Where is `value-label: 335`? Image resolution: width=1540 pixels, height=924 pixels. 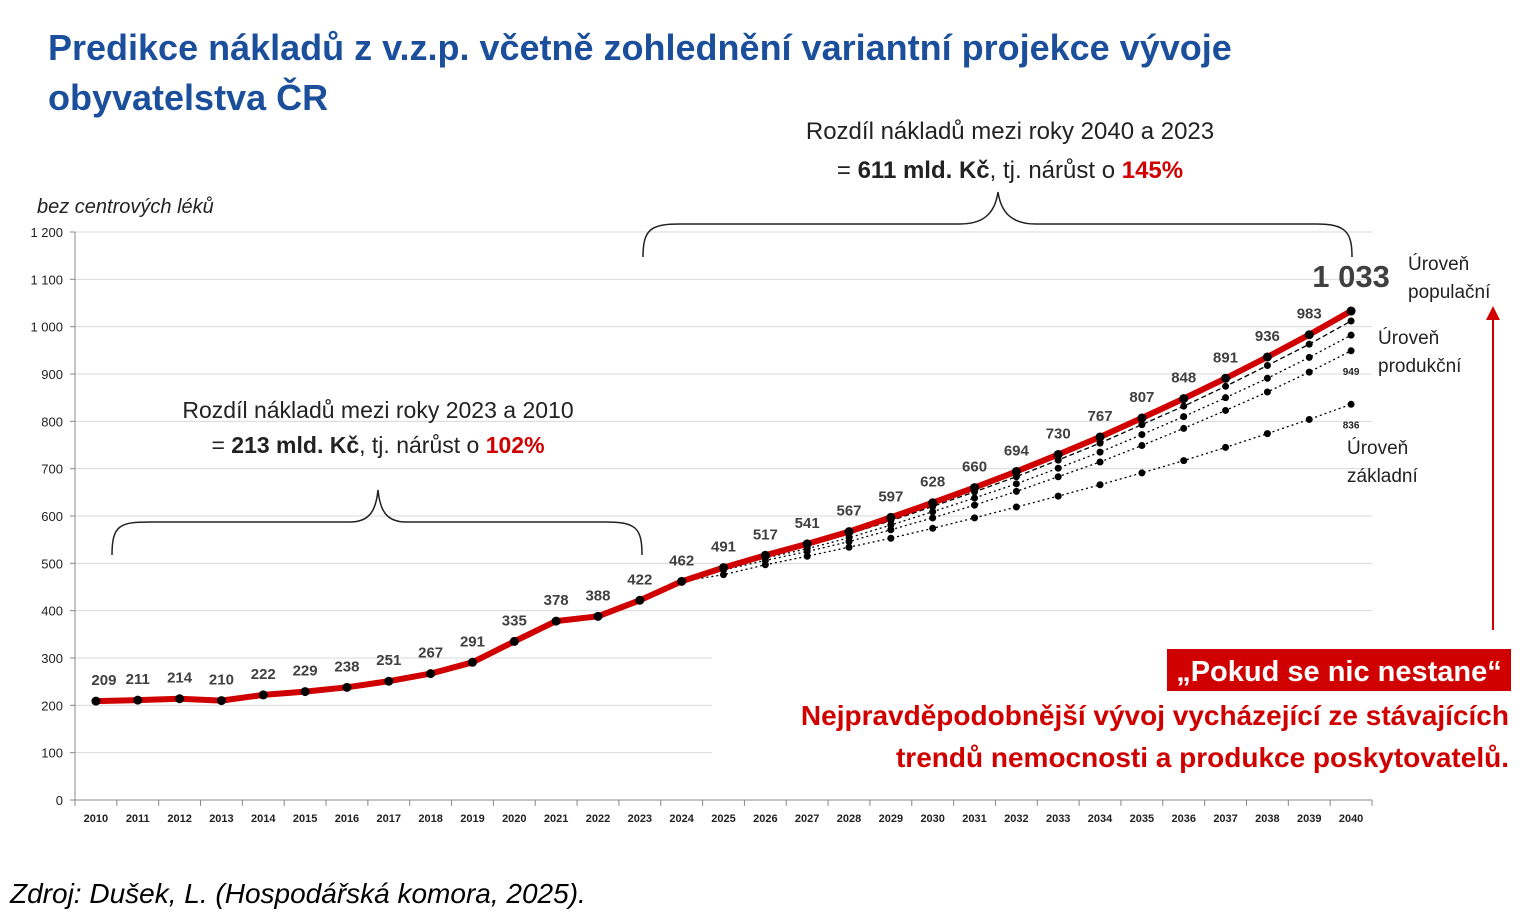
value-label: 335 is located at coordinates (514, 620).